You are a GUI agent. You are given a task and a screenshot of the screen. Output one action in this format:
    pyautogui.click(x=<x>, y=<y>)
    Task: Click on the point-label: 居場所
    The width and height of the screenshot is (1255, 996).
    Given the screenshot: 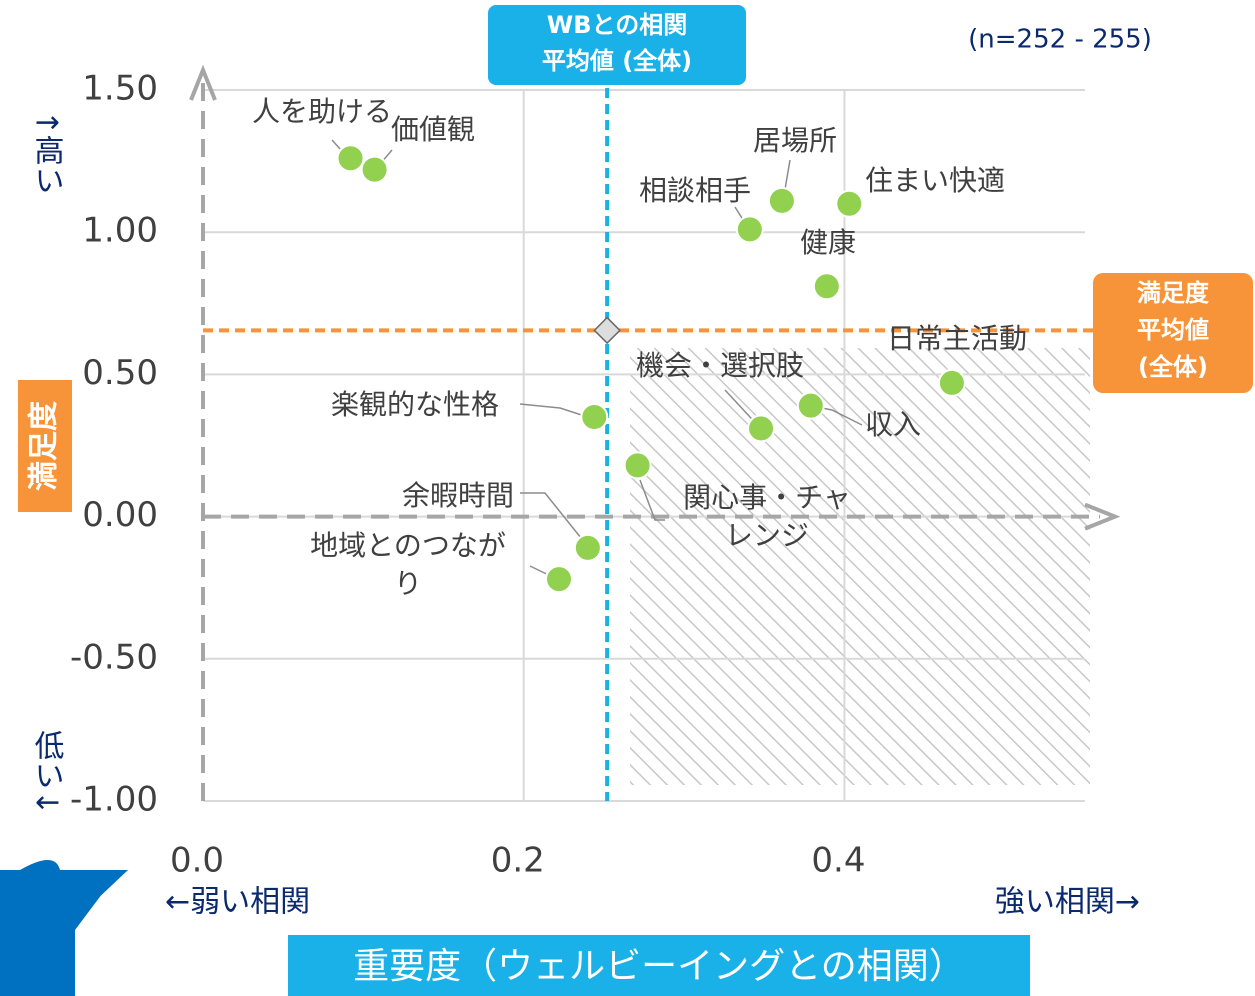 What is the action you would take?
    pyautogui.click(x=795, y=140)
    